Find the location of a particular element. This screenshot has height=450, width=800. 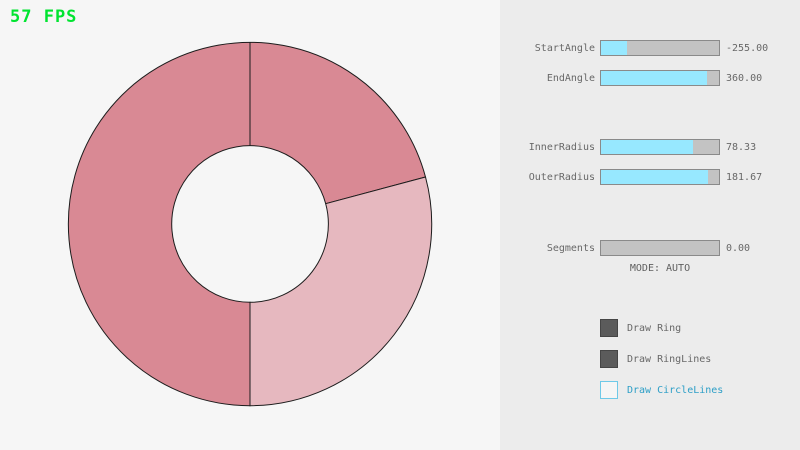

inner-radius-value: 78.33 is located at coordinates (741, 147).